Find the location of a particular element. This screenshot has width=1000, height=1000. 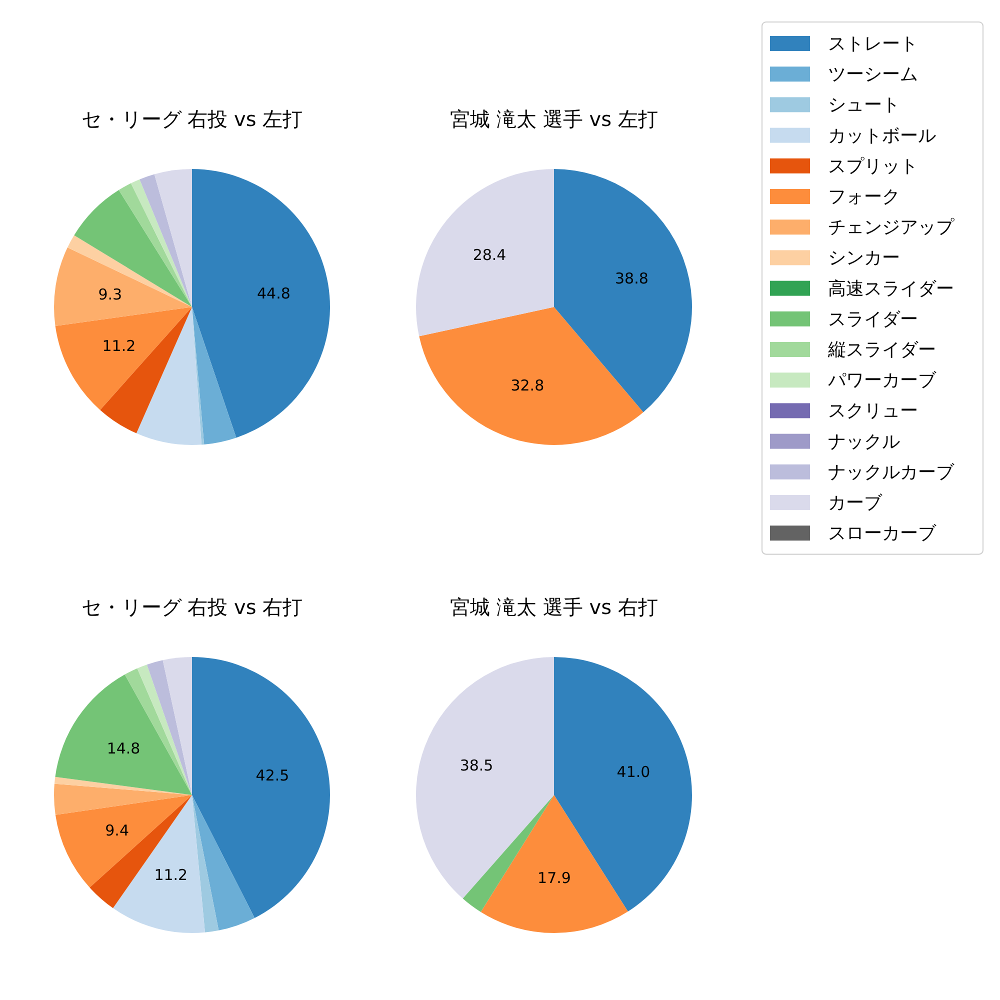

legend-label: ツーシーム is located at coordinates (873, 75).